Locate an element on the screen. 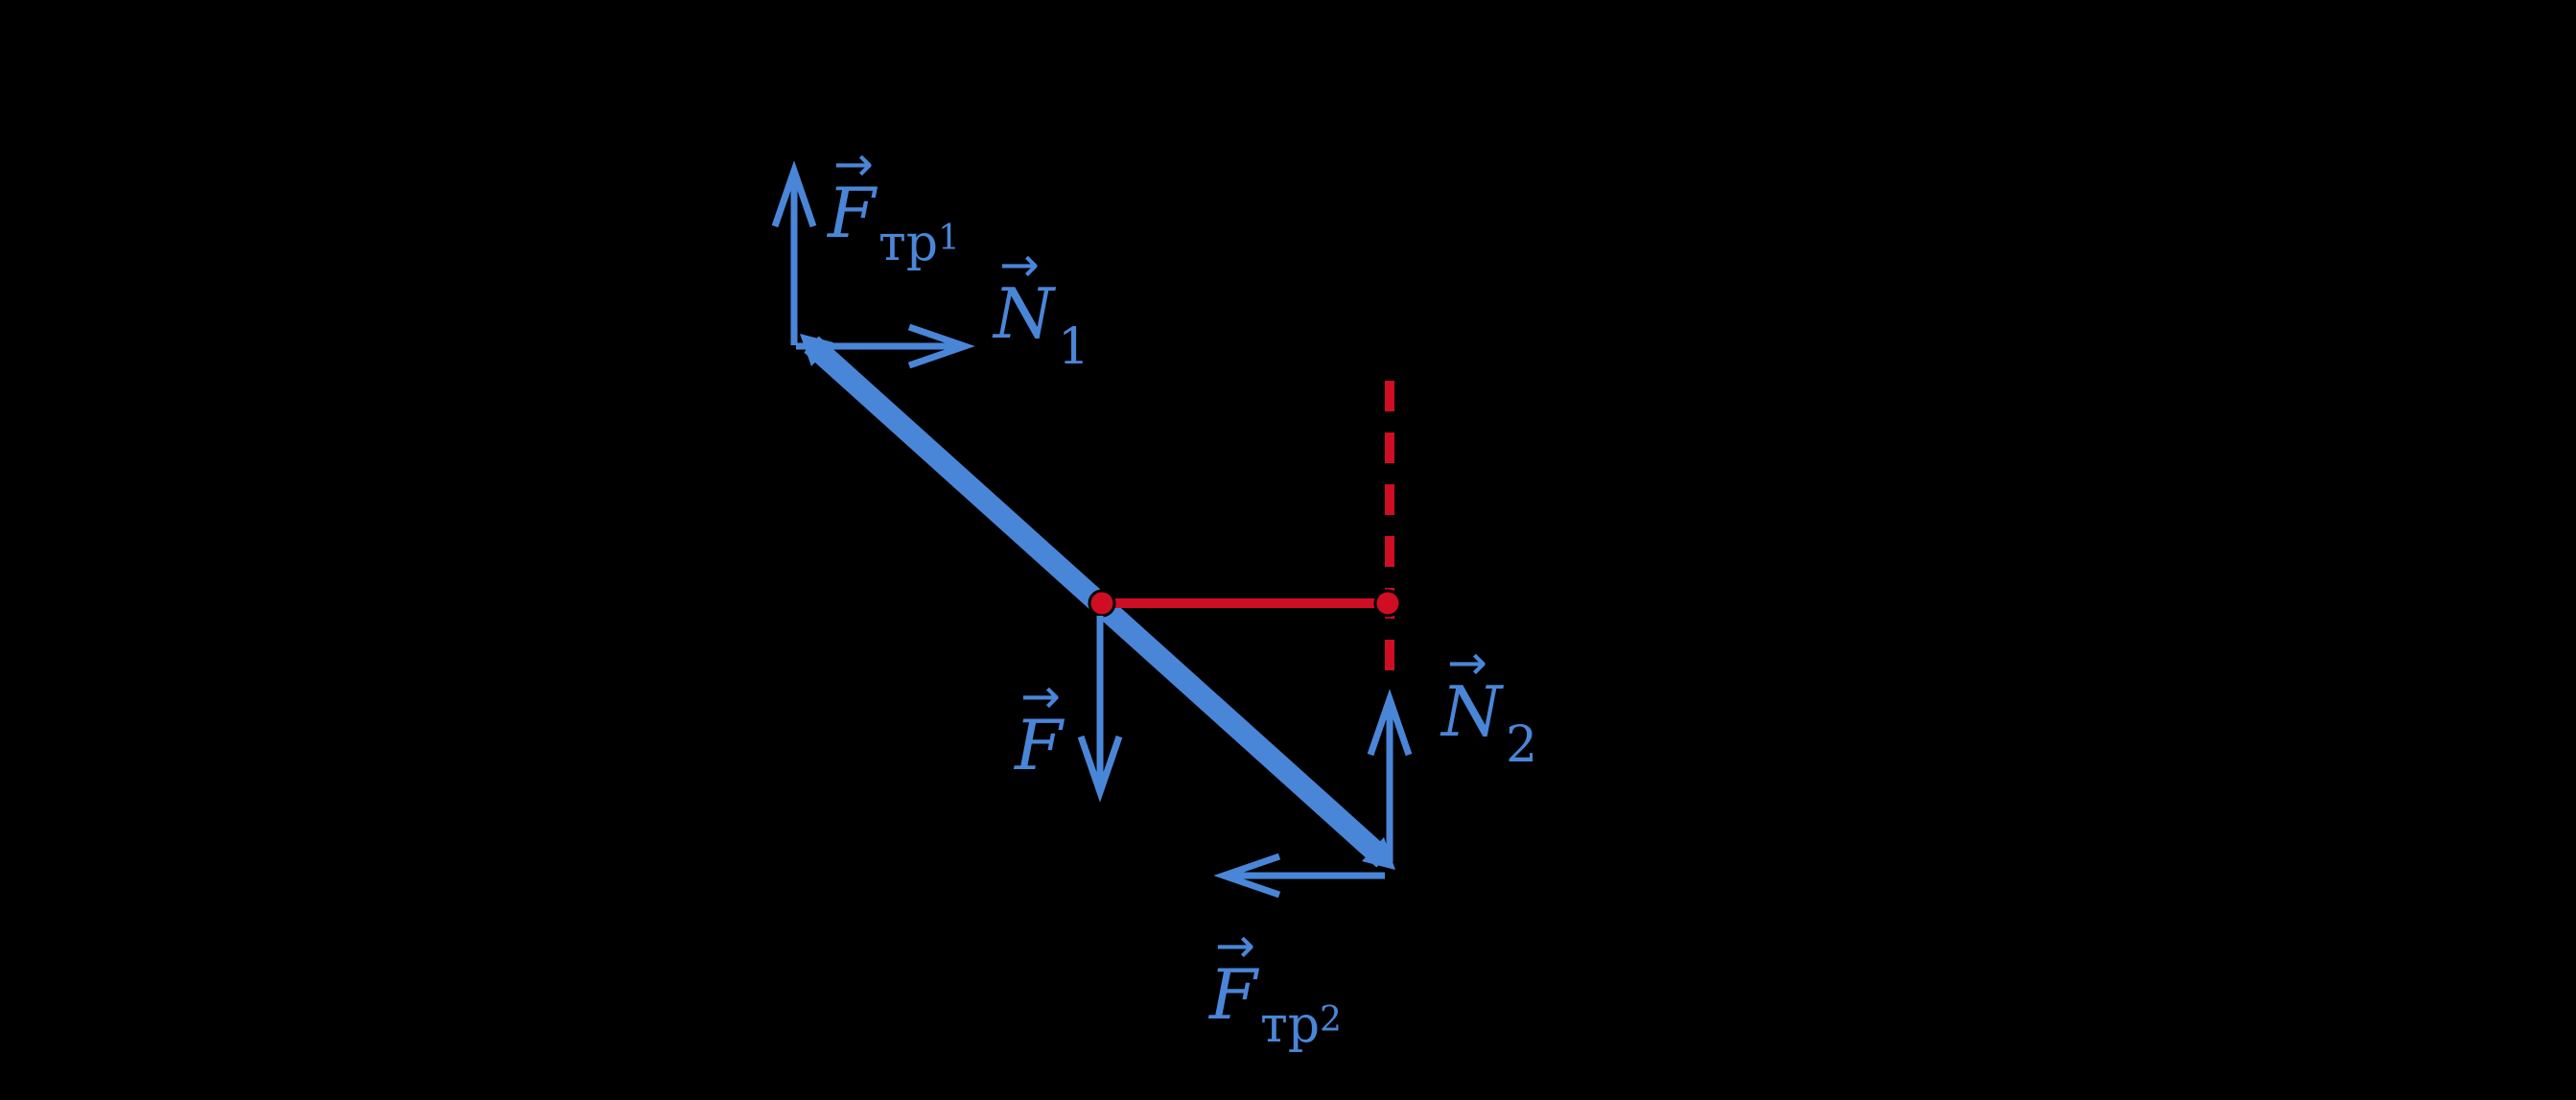 The width and height of the screenshot is (2576, 1100). normal-force-1-label: → N1 is located at coordinates (1041, 306).